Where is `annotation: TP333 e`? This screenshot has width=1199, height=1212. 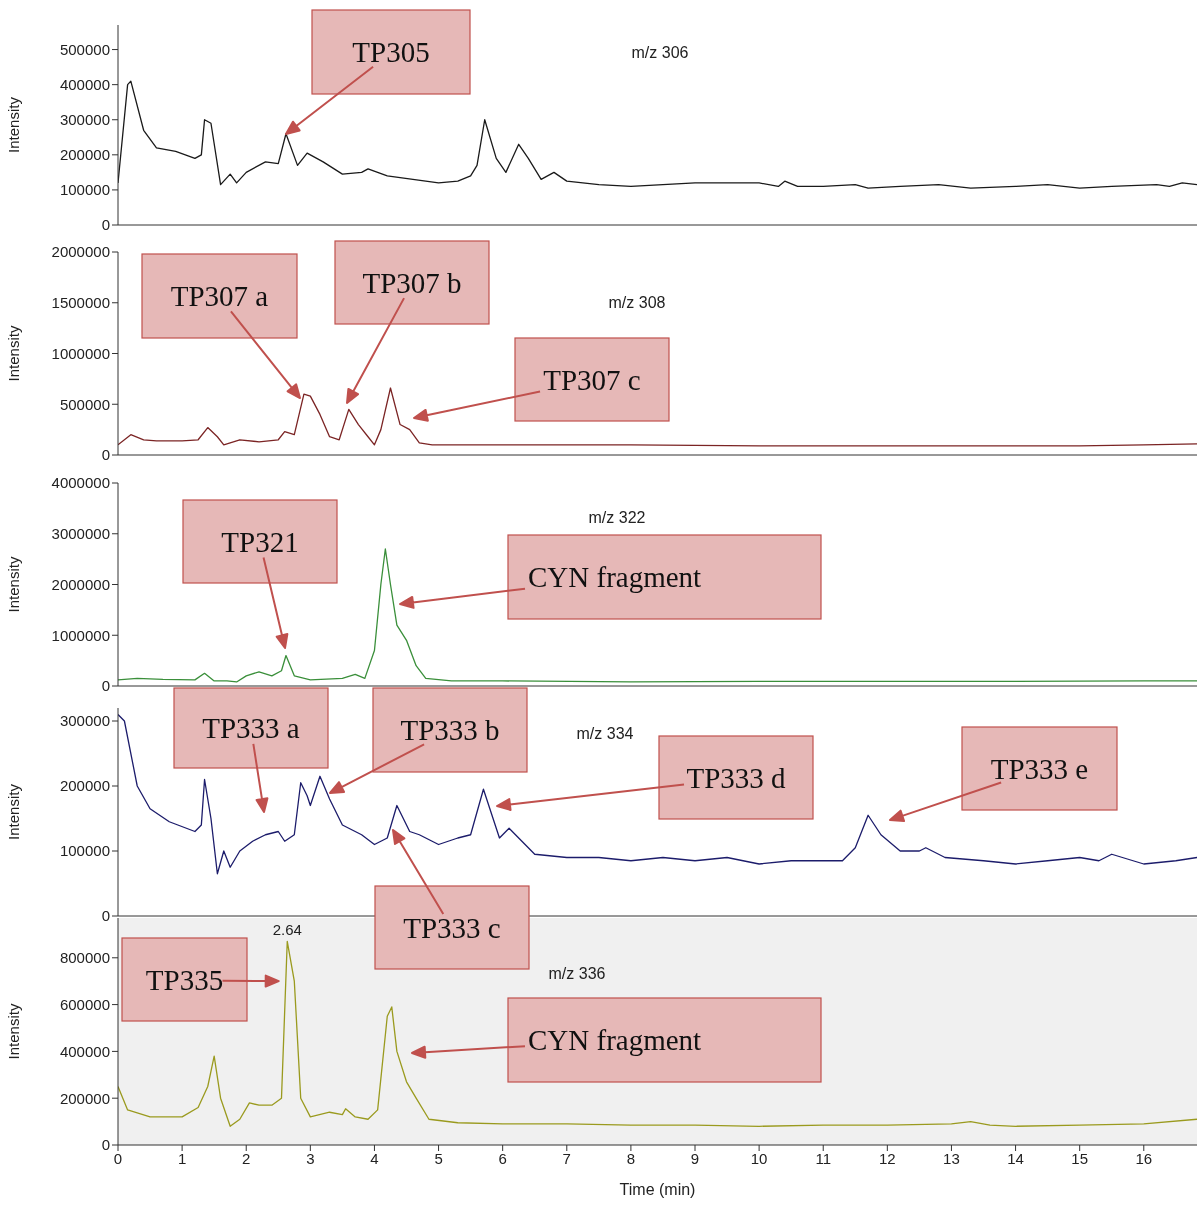 annotation: TP333 e is located at coordinates (1039, 768).